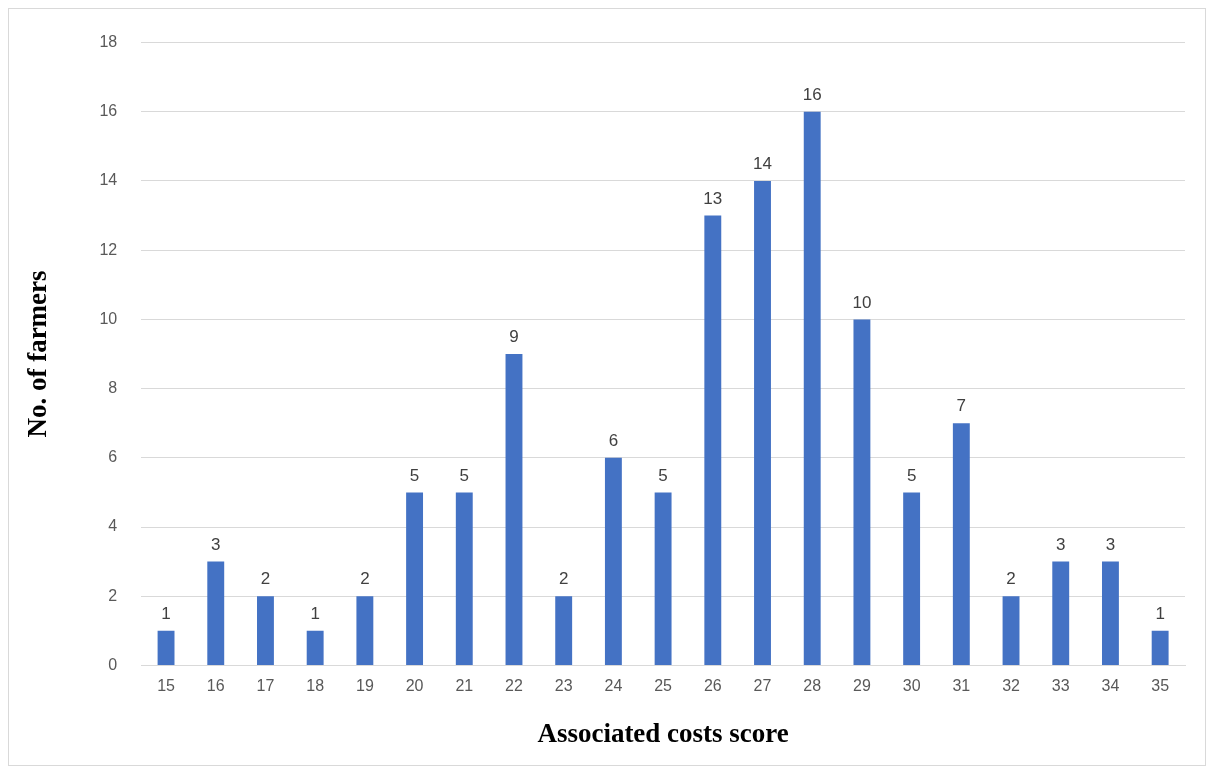 The image size is (1214, 776). I want to click on data-label: 14, so click(762, 164).